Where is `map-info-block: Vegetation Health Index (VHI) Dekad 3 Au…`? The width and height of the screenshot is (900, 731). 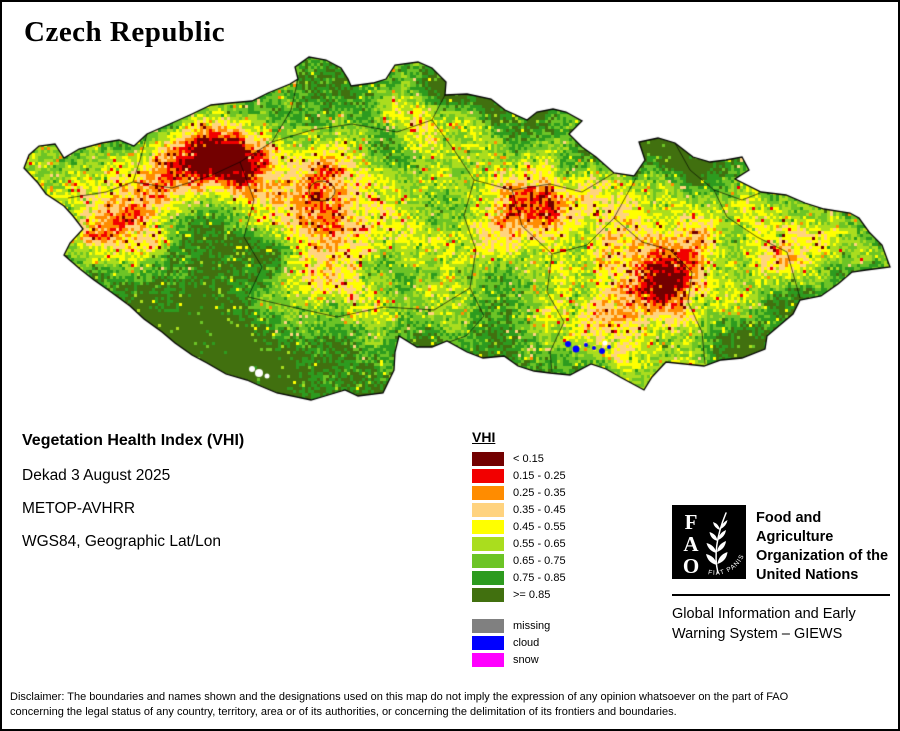
map-info-block: Vegetation Health Index (VHI) Dekad 3 Au… is located at coordinates (133, 499).